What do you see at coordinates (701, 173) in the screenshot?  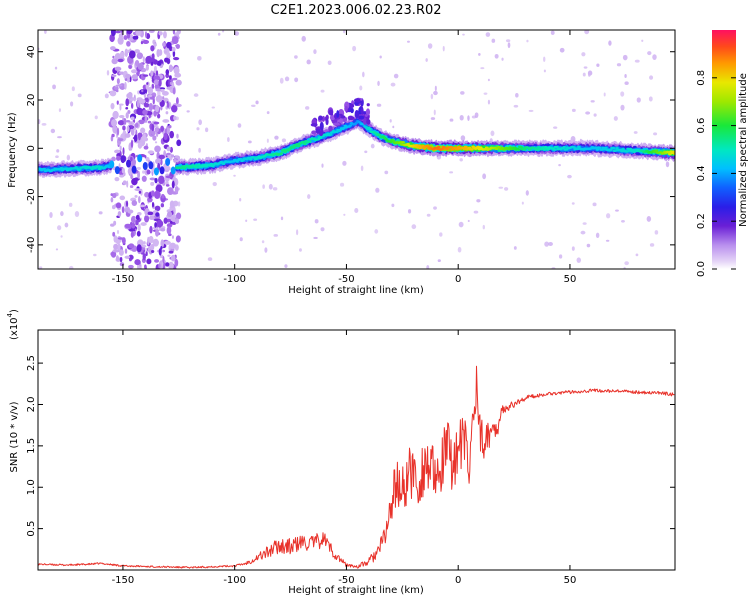 I see `colorbar-tick-label: 0.4` at bounding box center [701, 173].